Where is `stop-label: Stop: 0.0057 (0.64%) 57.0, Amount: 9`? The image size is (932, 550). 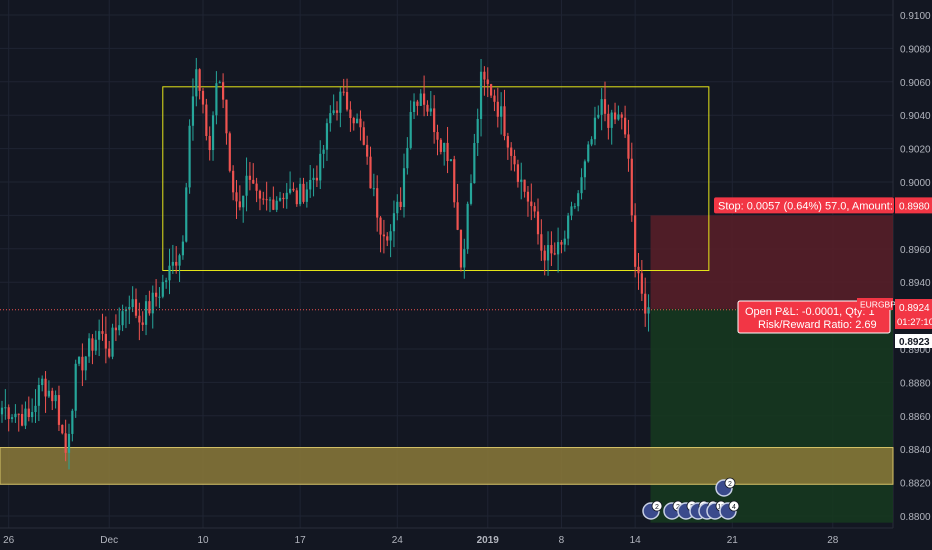 stop-label: Stop: 0.0057 (0.64%) 57.0, Amount: 9 is located at coordinates (808, 205).